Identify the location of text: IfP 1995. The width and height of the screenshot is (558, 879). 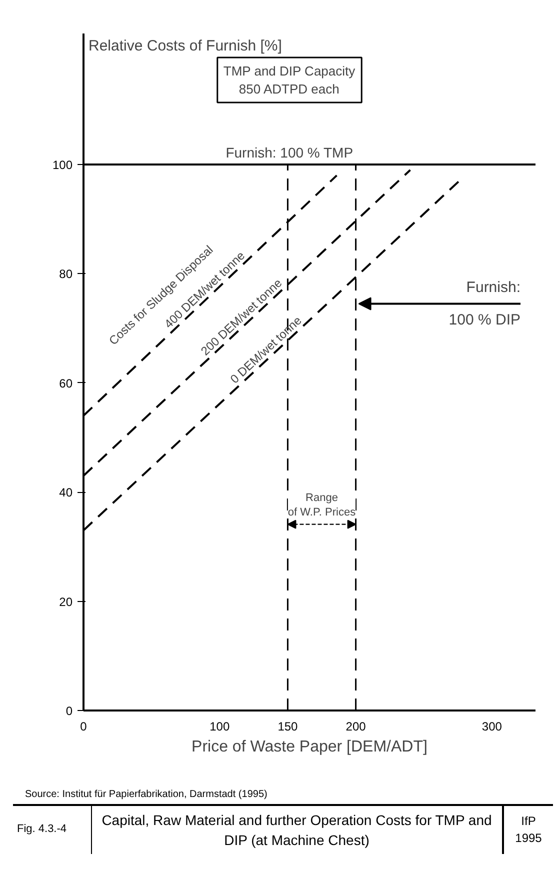
(528, 829).